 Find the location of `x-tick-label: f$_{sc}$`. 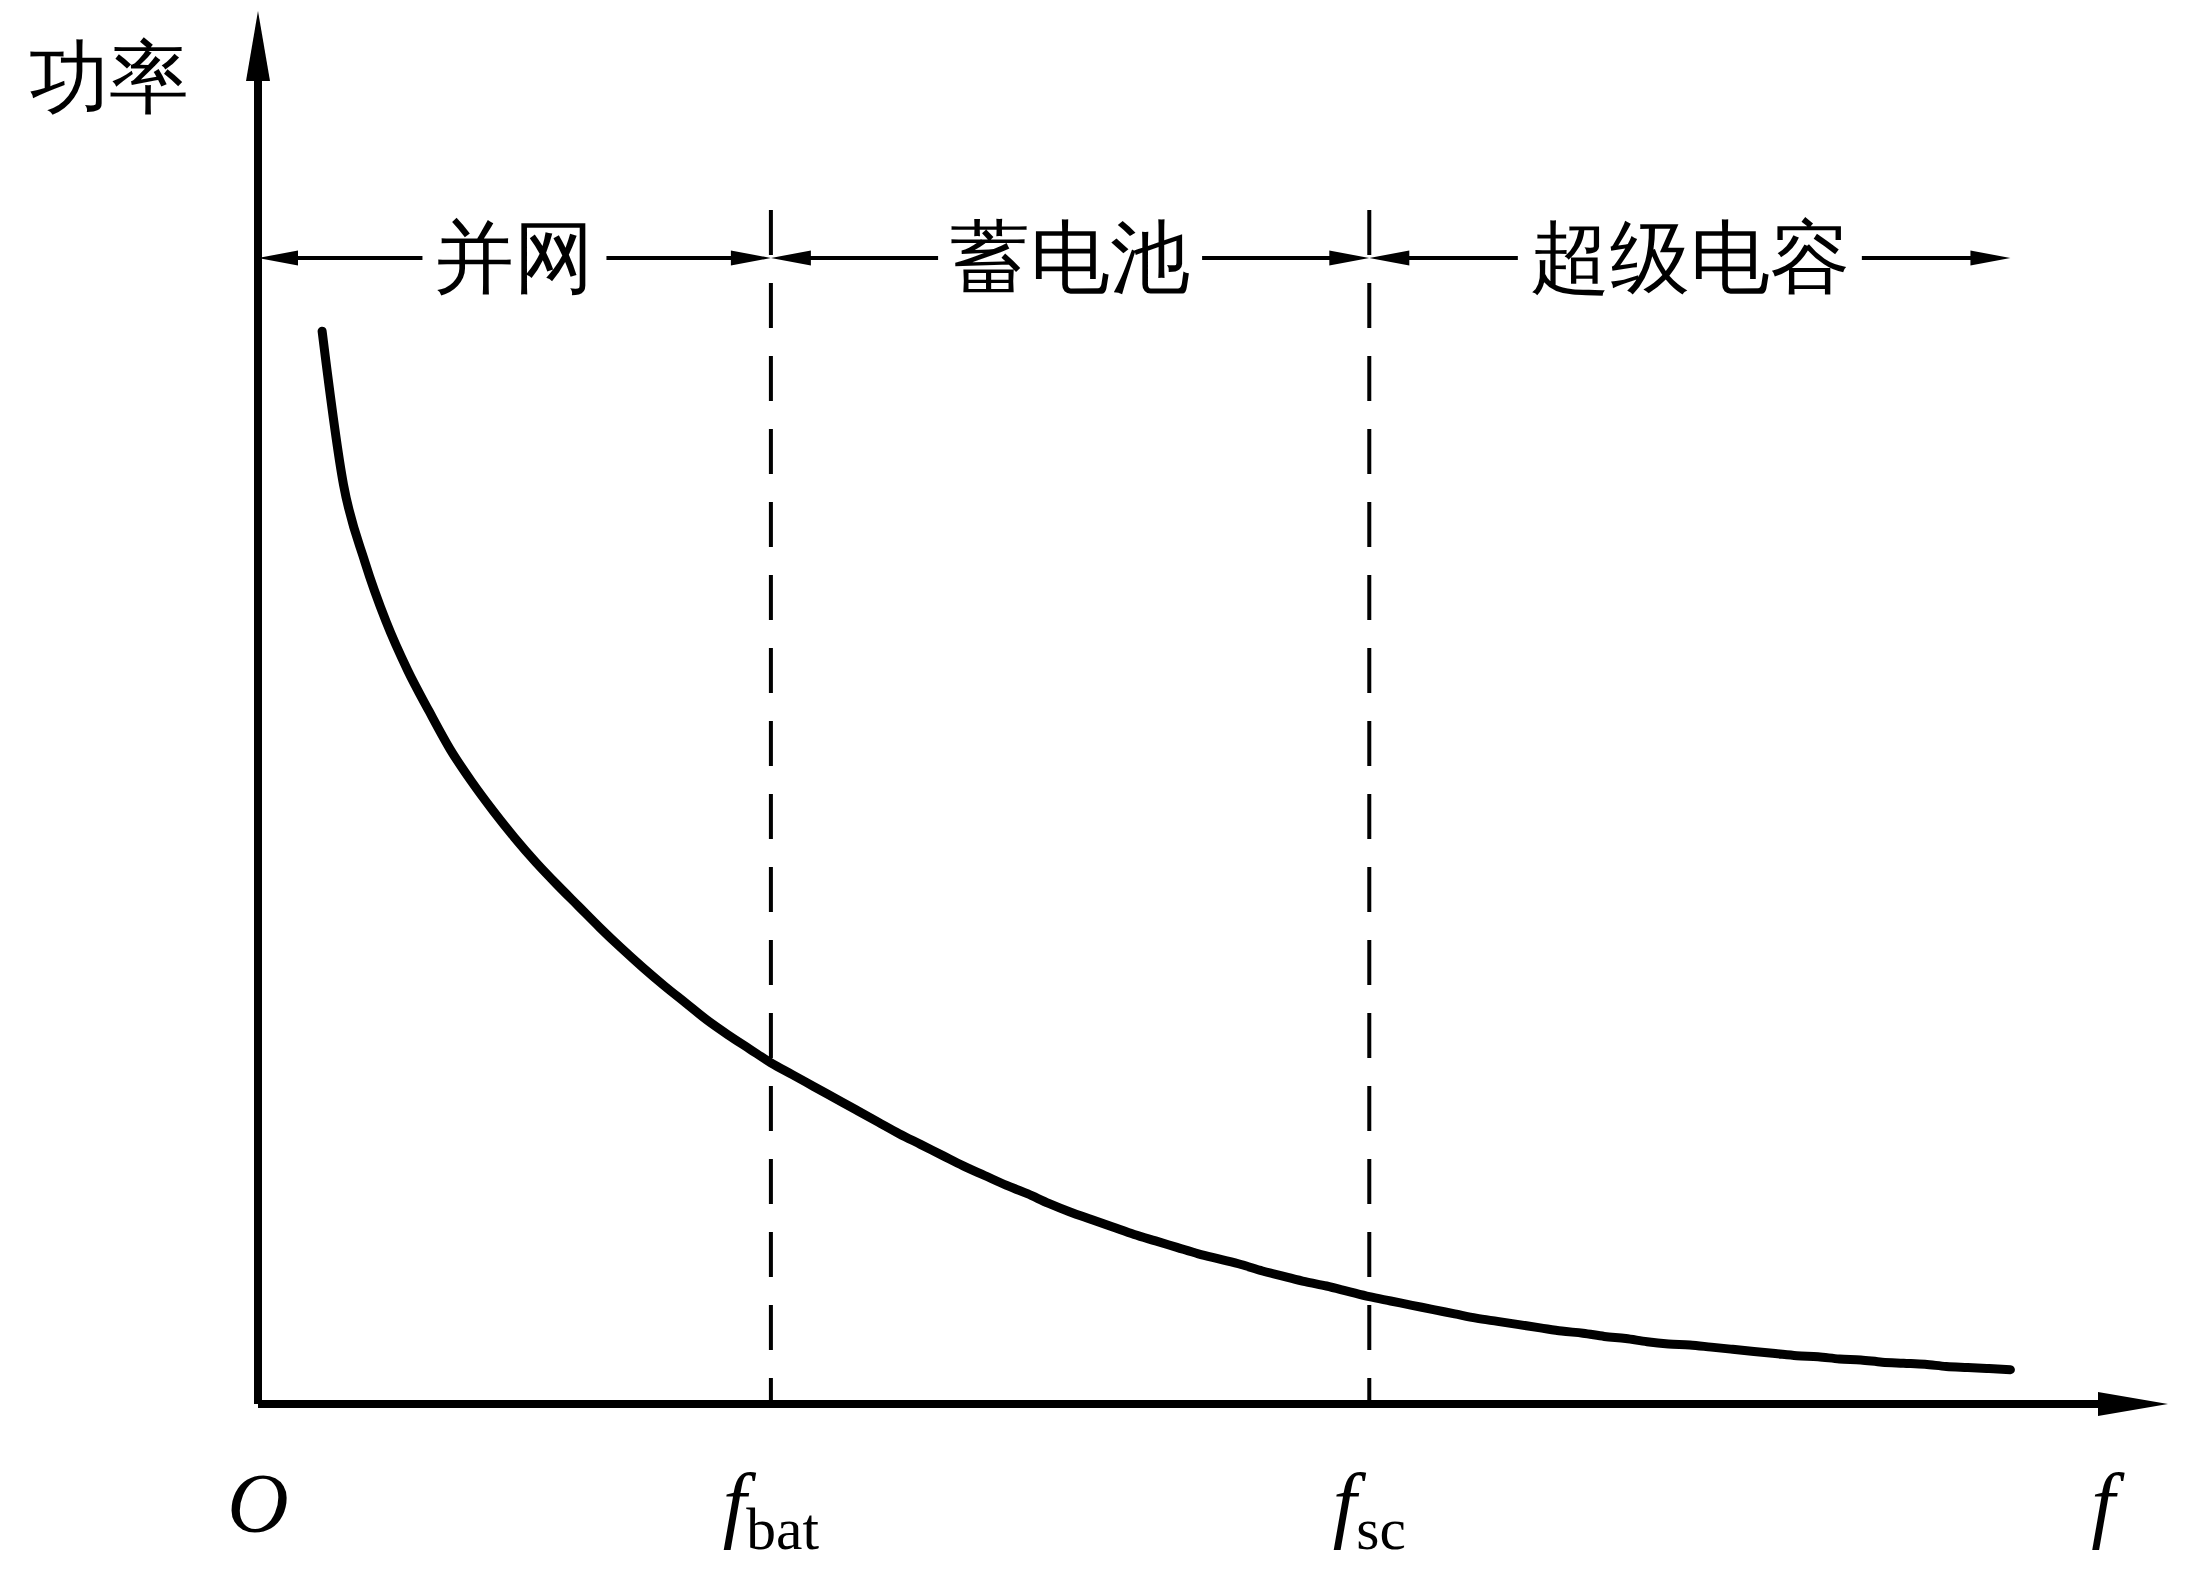

x-tick-label: f$_{sc}$ is located at coordinates (1369, 1509).